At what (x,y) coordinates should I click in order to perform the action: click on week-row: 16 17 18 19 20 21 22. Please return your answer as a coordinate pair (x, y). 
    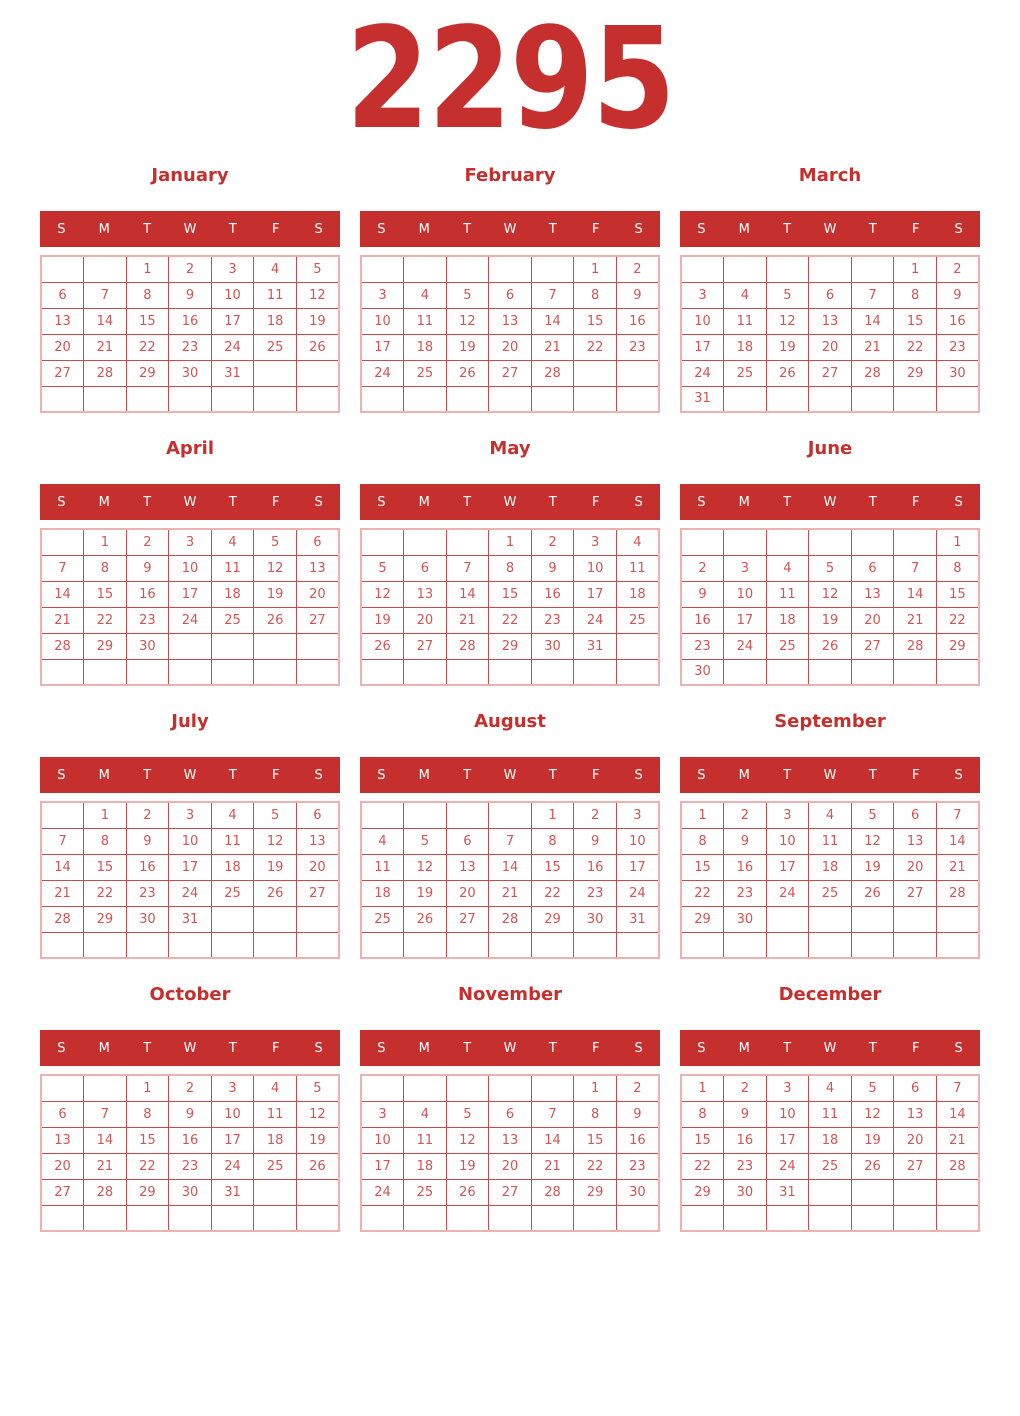
    Looking at the image, I should click on (830, 620).